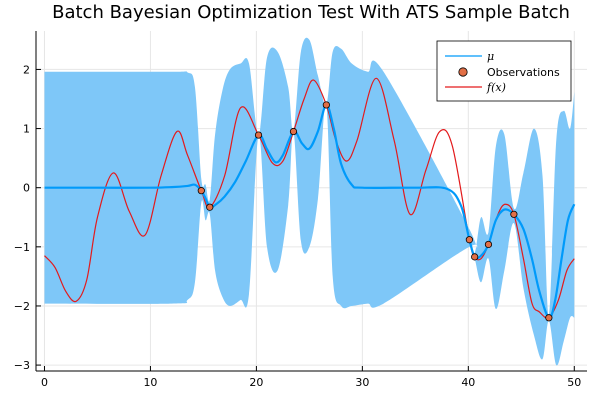 The width and height of the screenshot is (600, 400). I want to click on legend-f-label: f(x), so click(496, 87).